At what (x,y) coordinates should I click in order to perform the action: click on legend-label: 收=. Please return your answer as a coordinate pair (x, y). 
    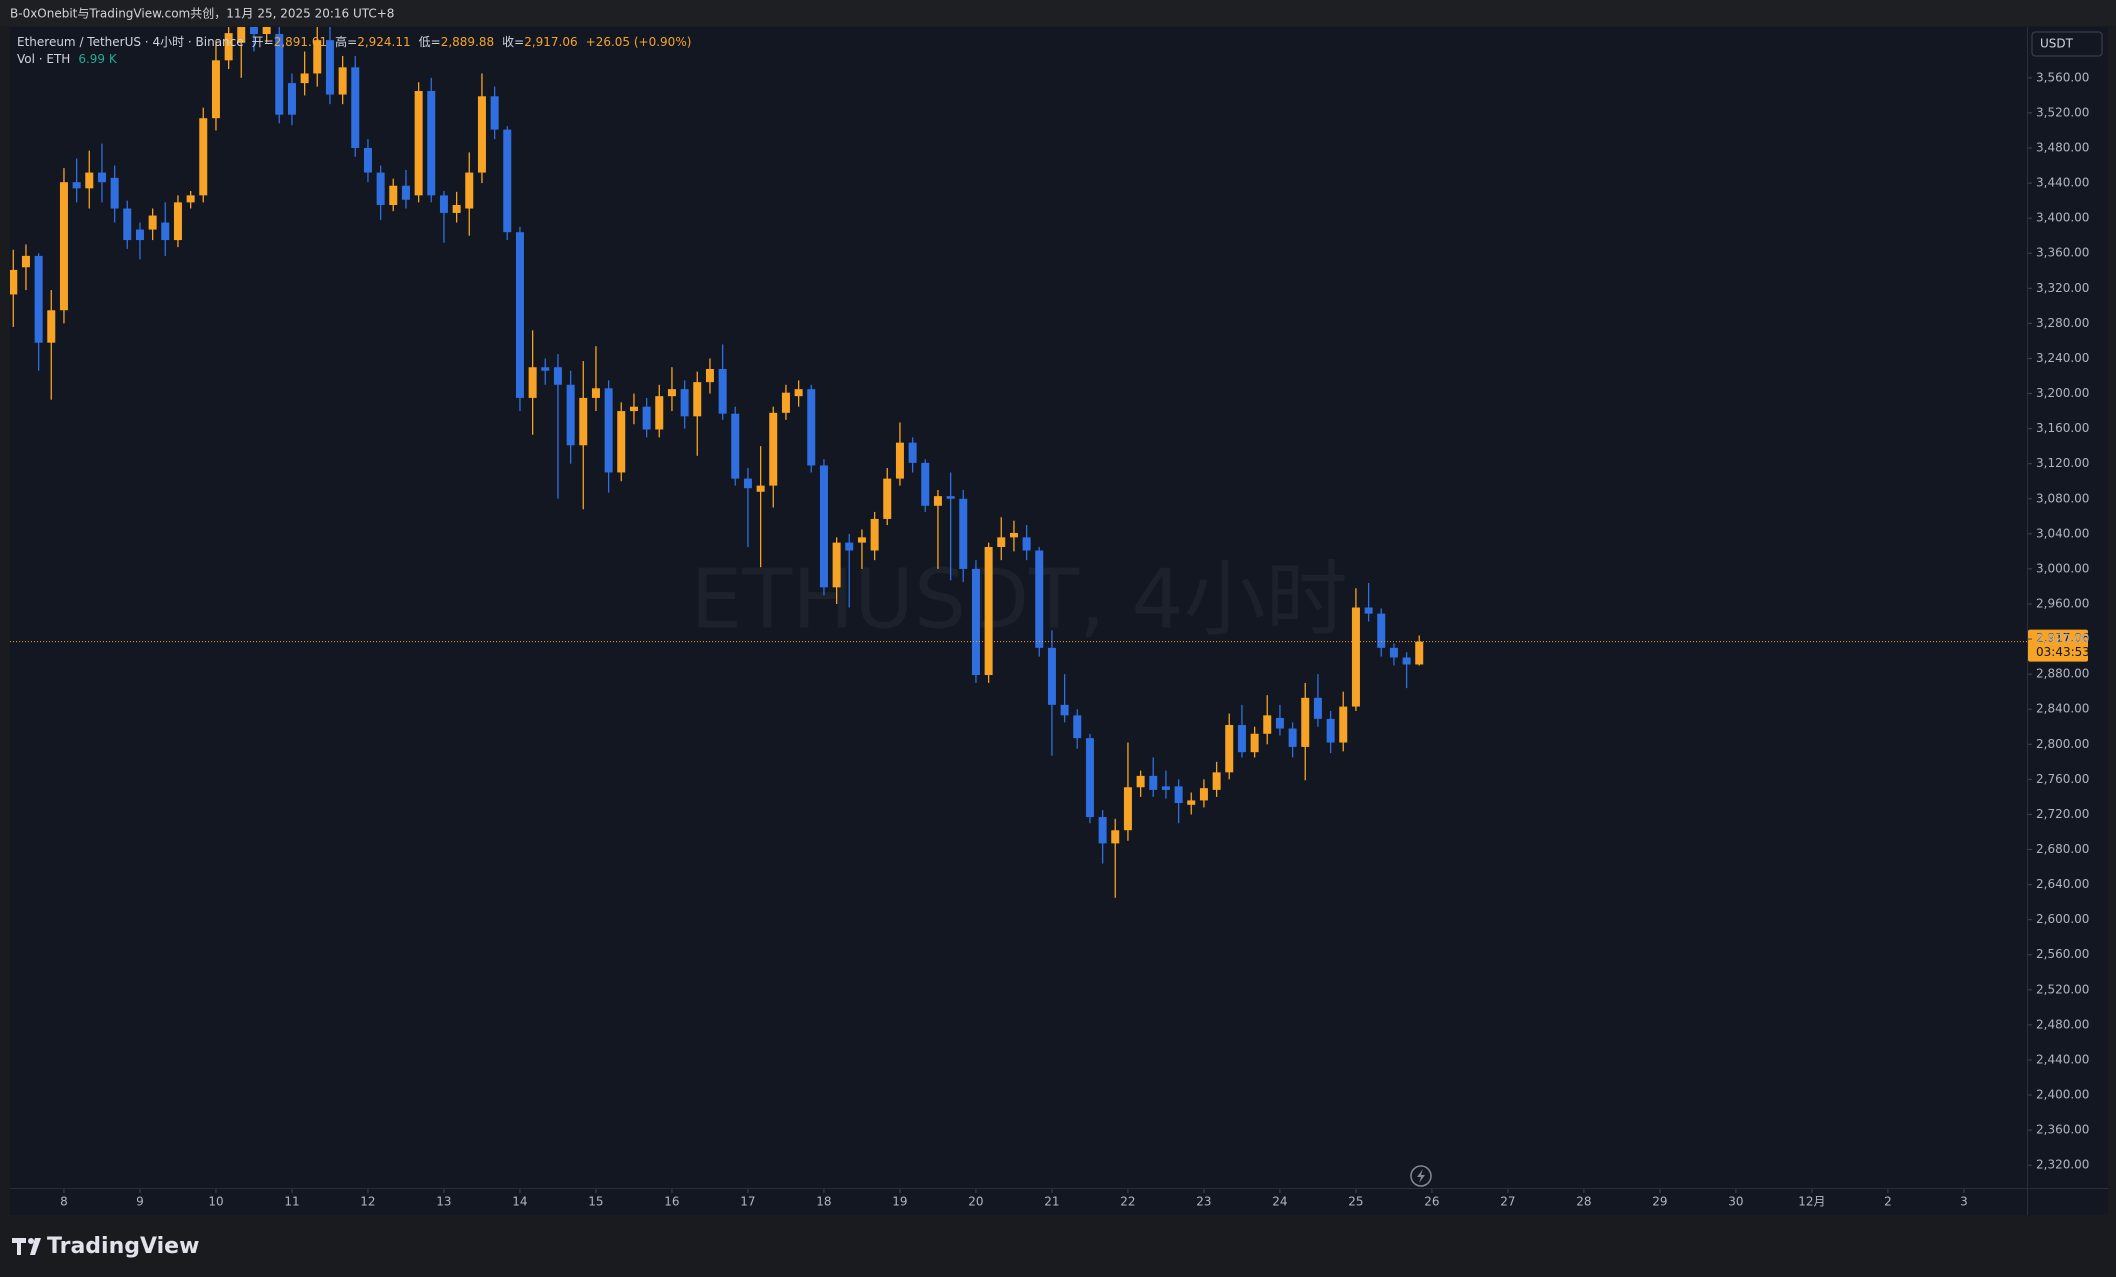
    Looking at the image, I should click on (513, 42).